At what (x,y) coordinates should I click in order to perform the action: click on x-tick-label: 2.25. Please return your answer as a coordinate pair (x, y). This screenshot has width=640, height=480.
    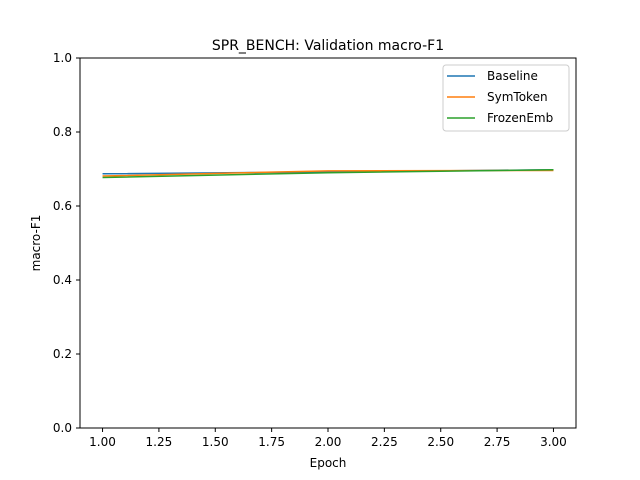
    Looking at the image, I should click on (384, 442).